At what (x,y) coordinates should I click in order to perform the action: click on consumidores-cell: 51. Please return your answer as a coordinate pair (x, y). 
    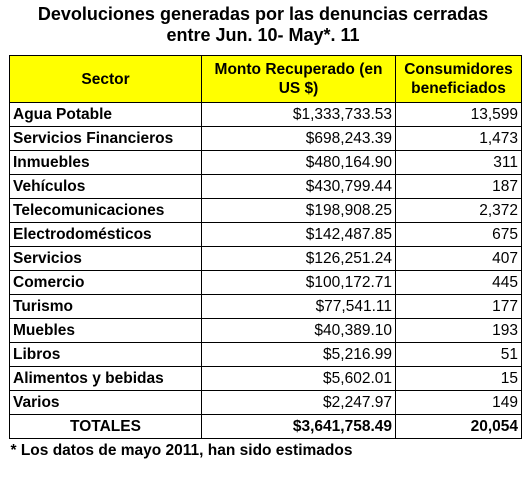
    Looking at the image, I should click on (458, 354).